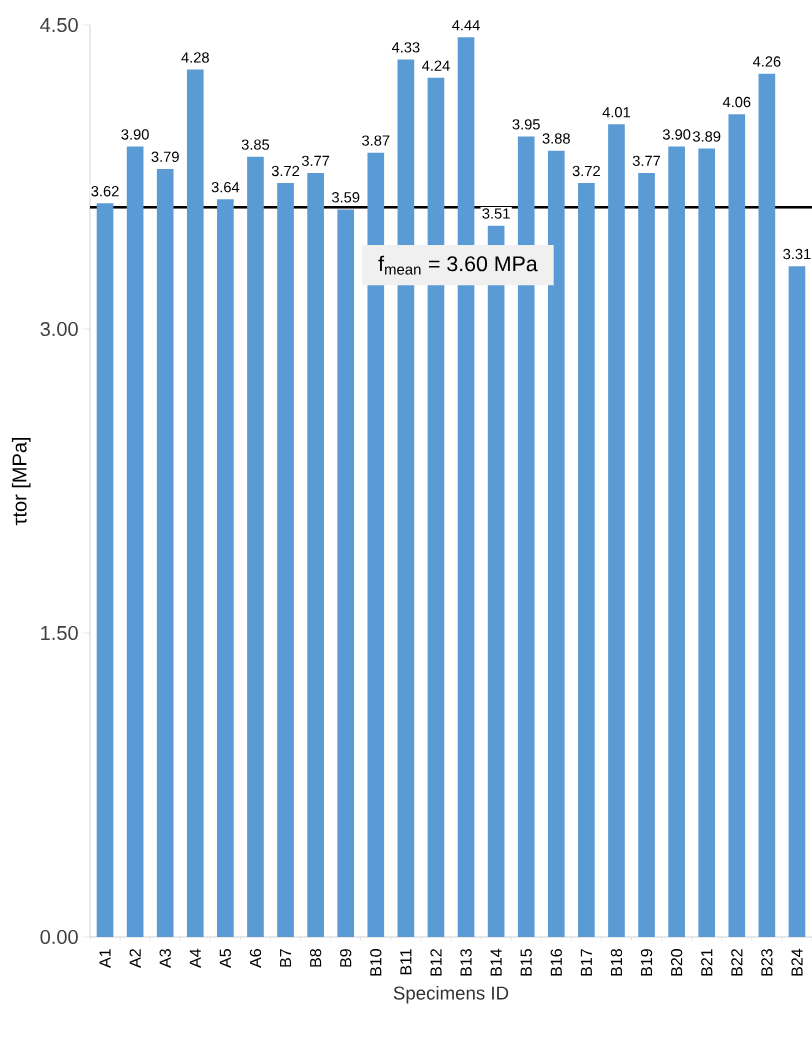 The height and width of the screenshot is (1037, 812). I want to click on x-tick-label: B10, so click(376, 962).